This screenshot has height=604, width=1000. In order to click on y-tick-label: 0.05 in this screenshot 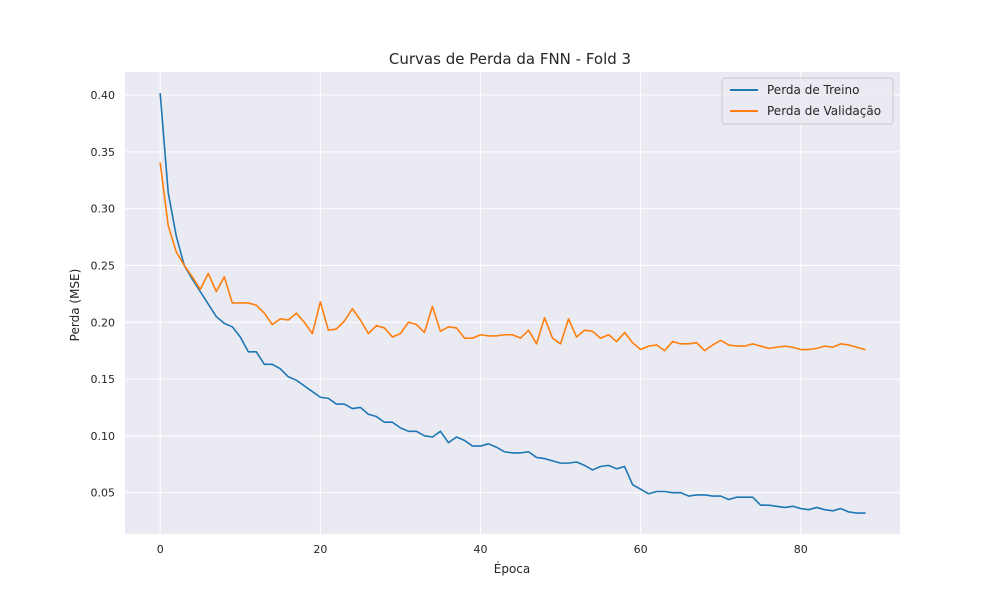, I will do `click(103, 493)`.